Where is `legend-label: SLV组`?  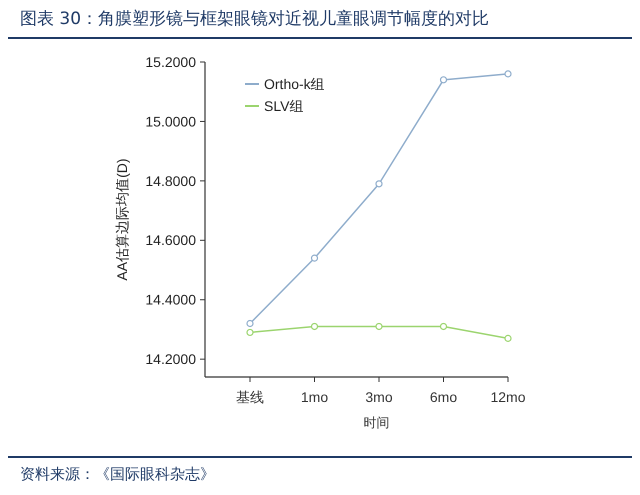
legend-label: SLV组 is located at coordinates (284, 106).